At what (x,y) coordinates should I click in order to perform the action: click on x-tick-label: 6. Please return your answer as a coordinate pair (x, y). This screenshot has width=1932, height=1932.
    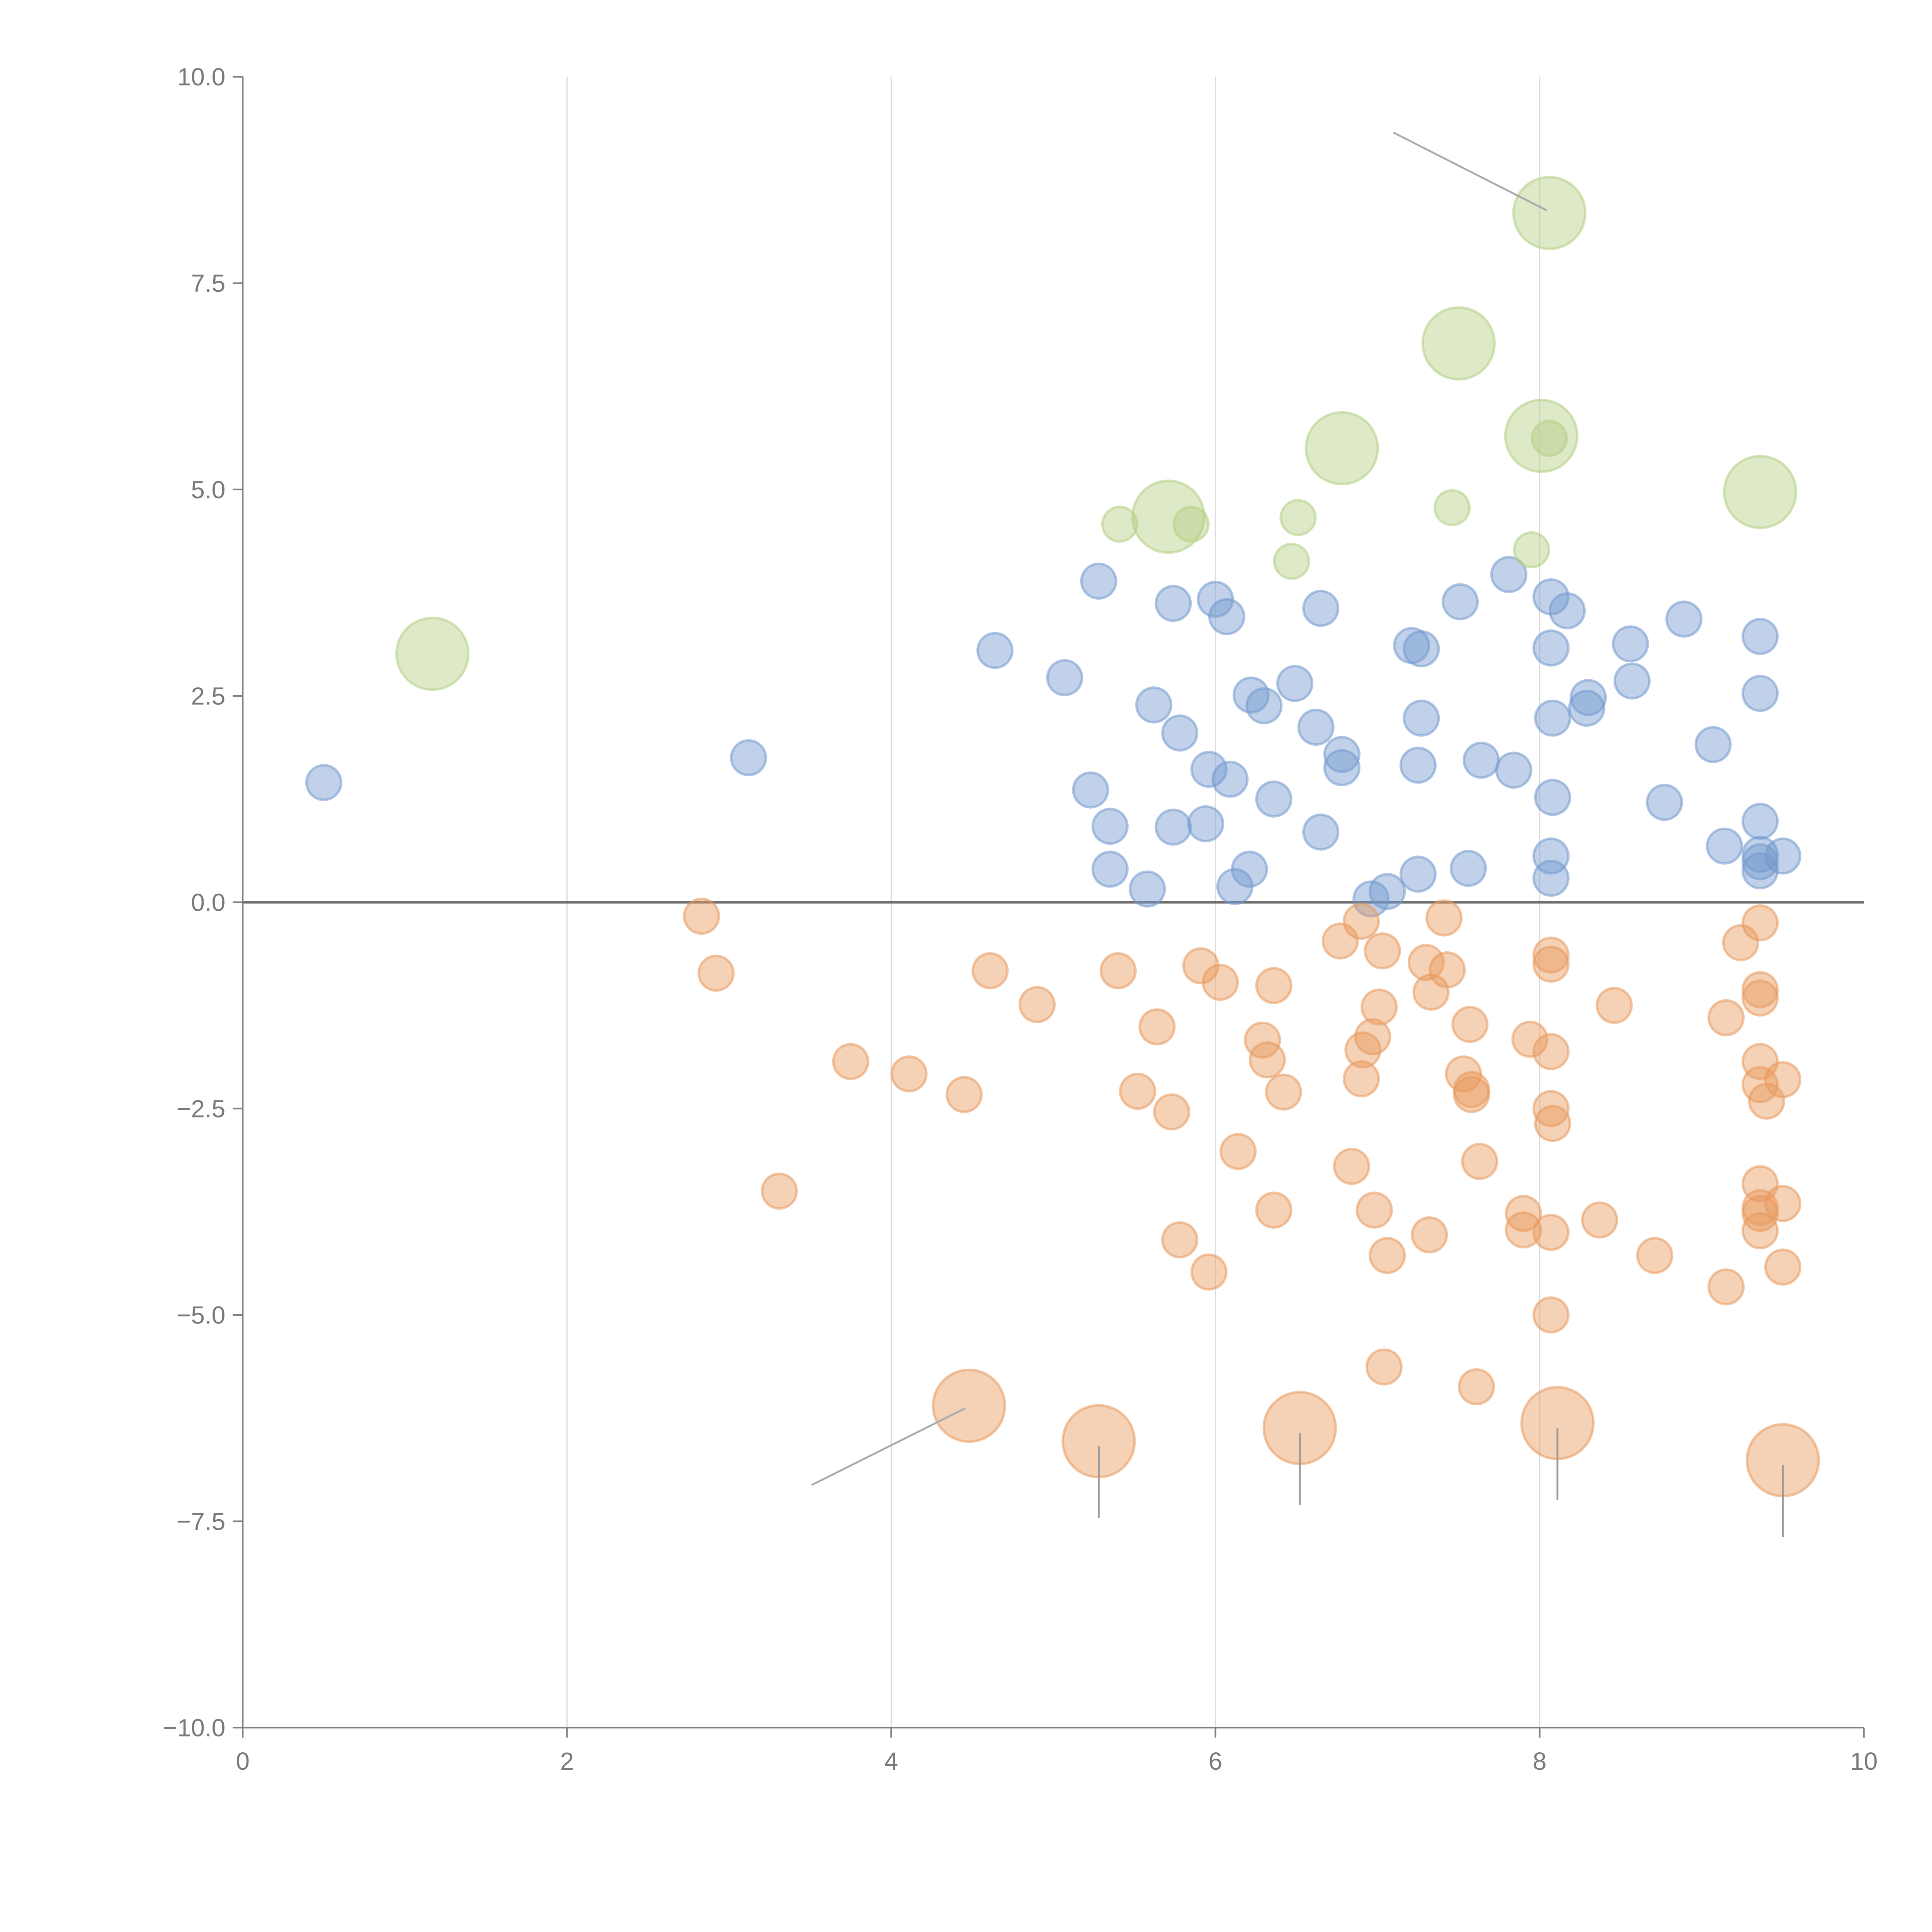
    Looking at the image, I should click on (1216, 1761).